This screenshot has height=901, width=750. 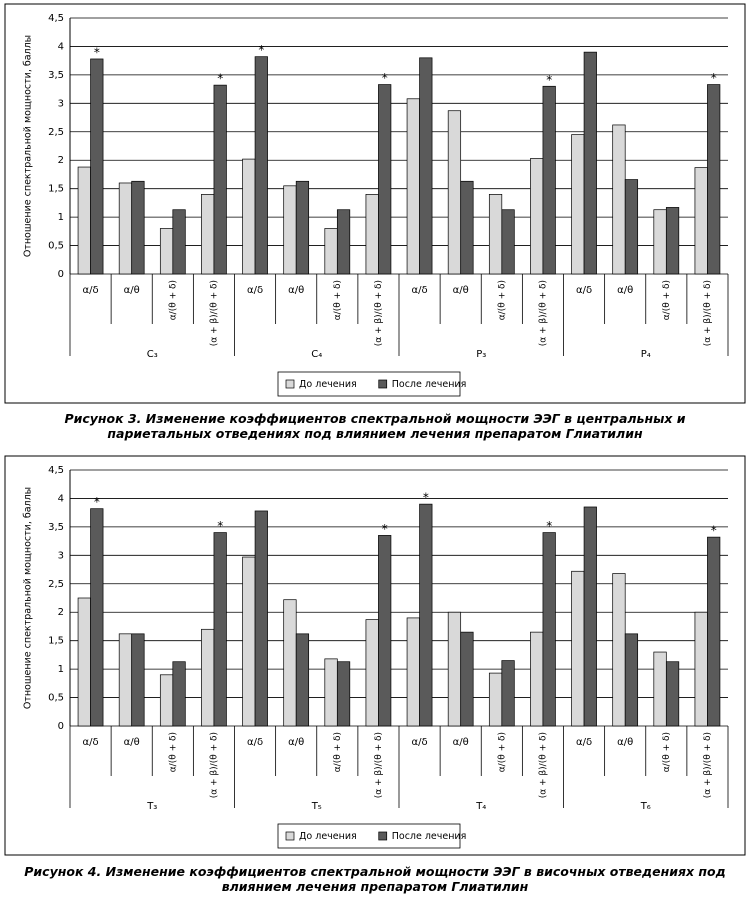 I want to click on legend-box, so click(x=369, y=384).